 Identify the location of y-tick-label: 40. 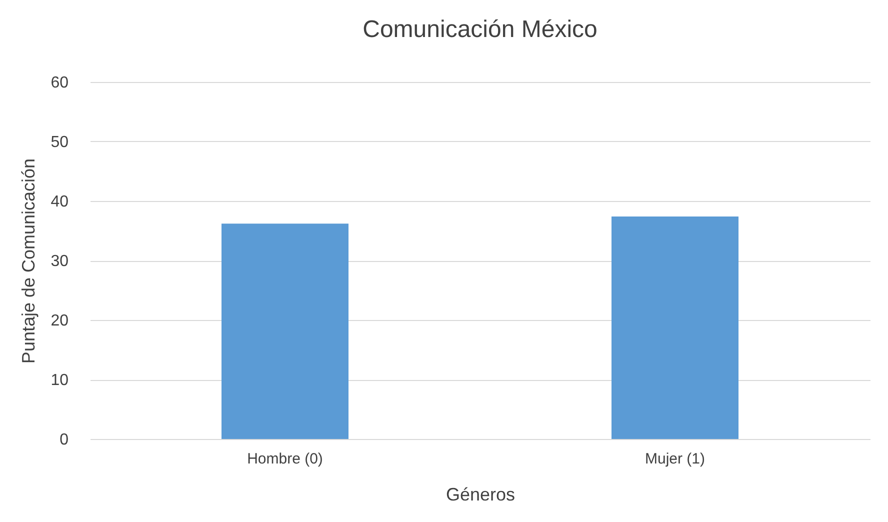
(59, 202).